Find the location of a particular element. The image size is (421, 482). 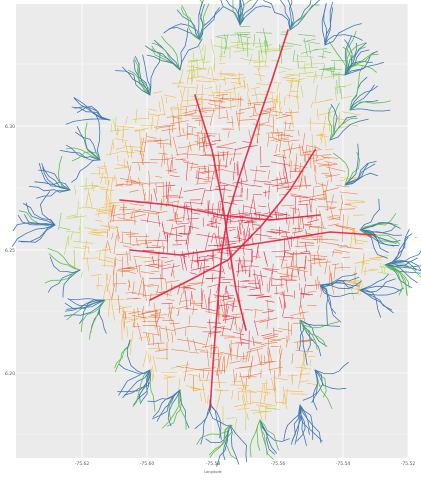

x-tick-label: -75.58 is located at coordinates (213, 464).